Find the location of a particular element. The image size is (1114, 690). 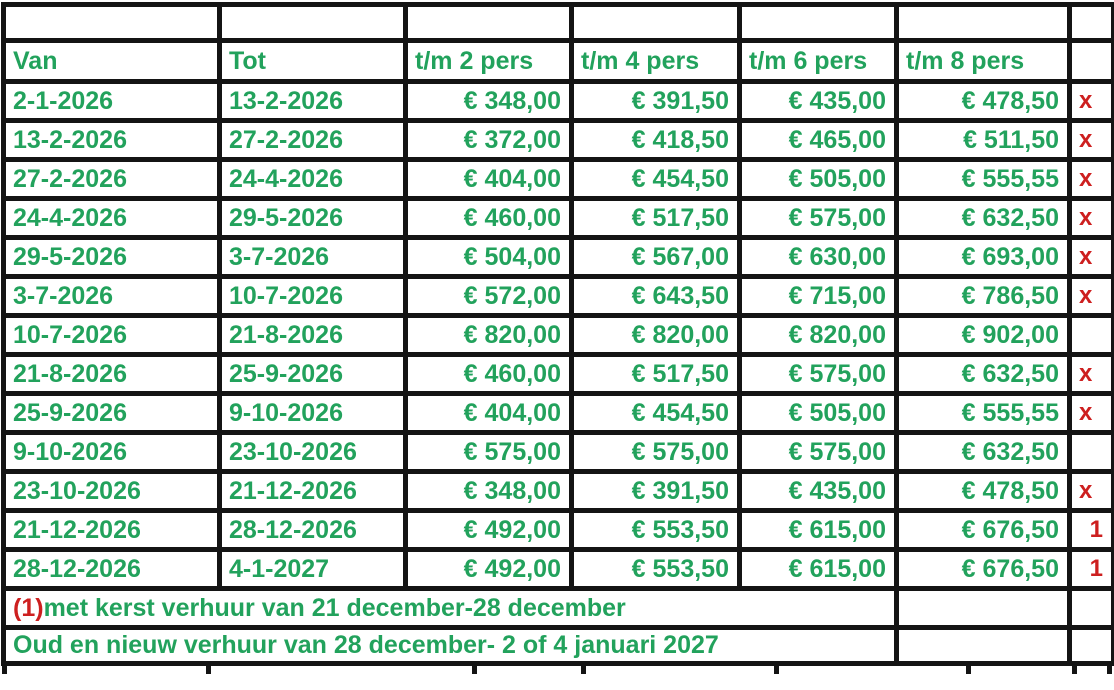

cell-van: 27-2-2026 is located at coordinates (111, 179).